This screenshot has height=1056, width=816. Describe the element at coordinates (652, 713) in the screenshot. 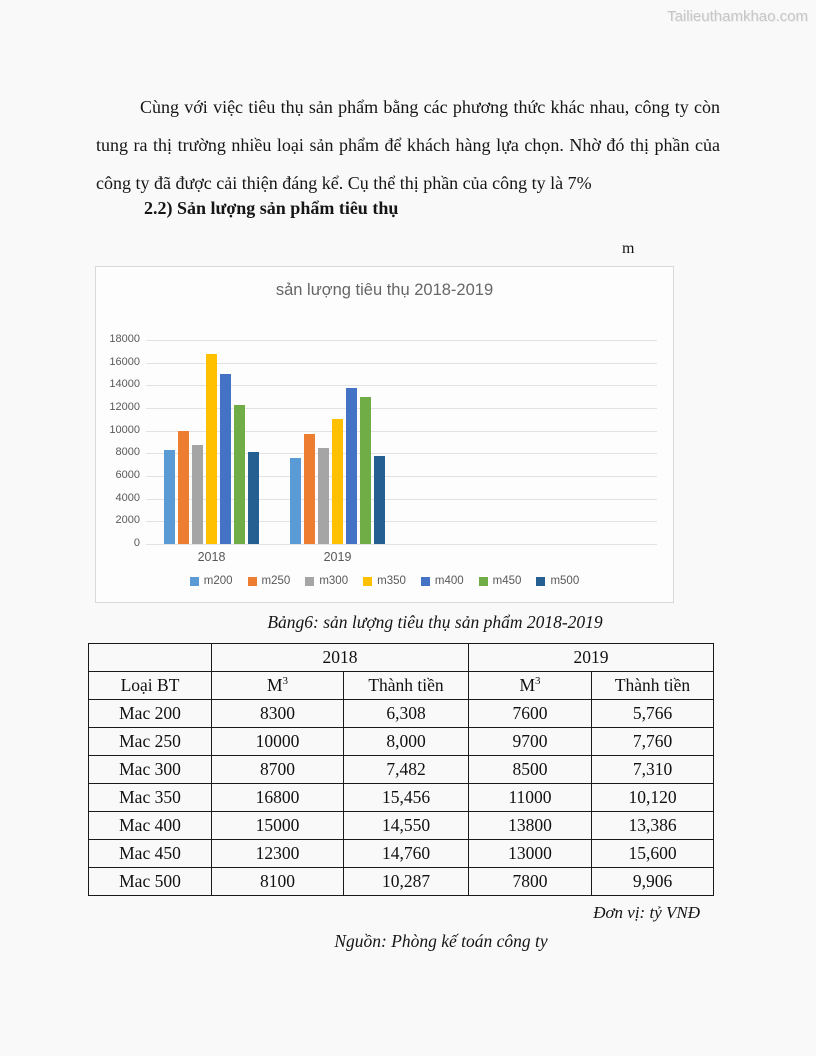

I see `table-cell: 5,766` at that location.